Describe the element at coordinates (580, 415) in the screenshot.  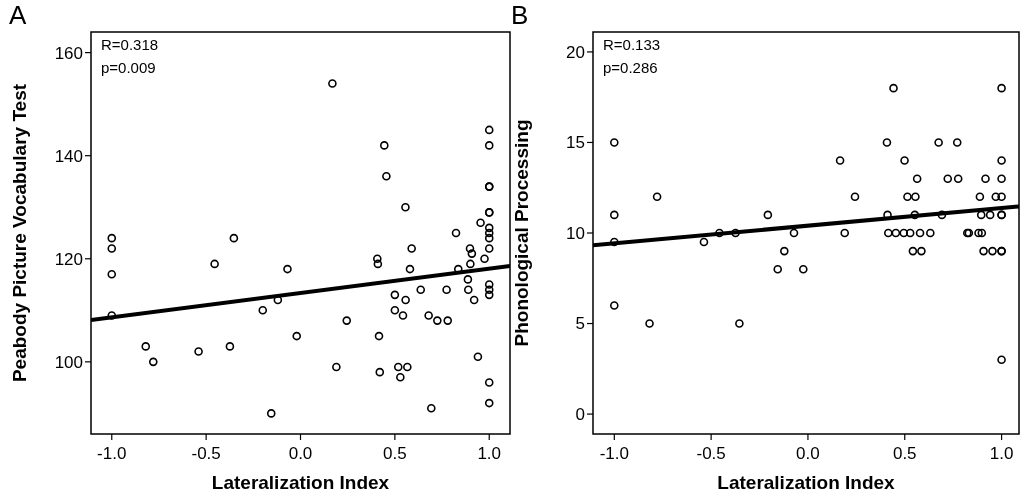
I see `y-tick-label: 0` at that location.